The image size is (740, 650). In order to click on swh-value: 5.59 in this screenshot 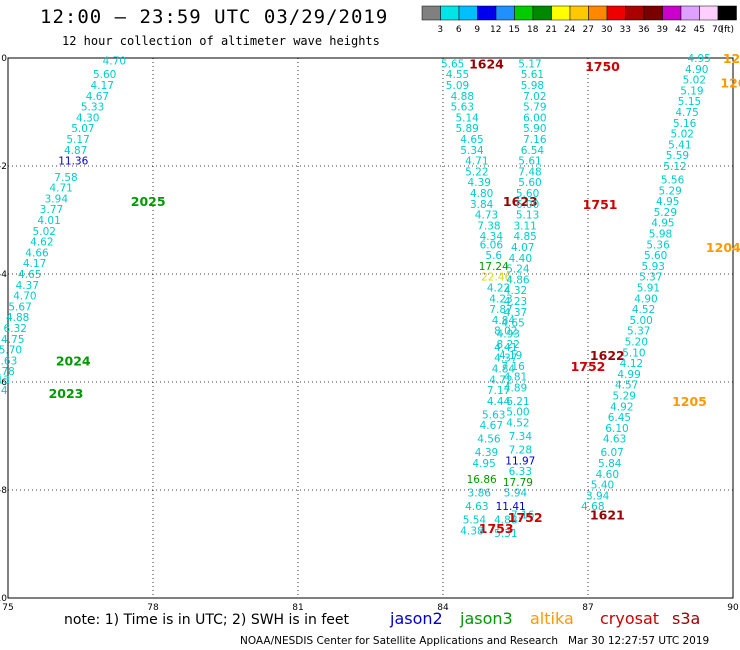, I will do `click(677, 156)`.